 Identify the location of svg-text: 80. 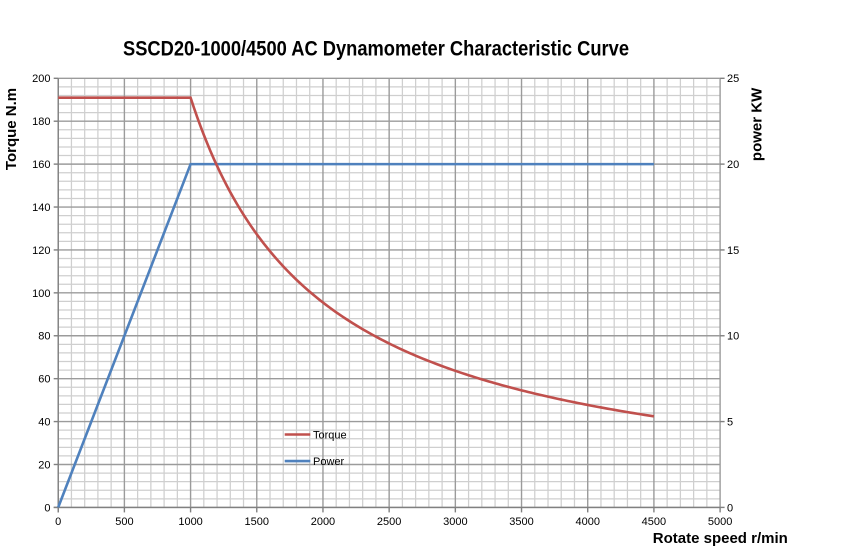
(44, 337).